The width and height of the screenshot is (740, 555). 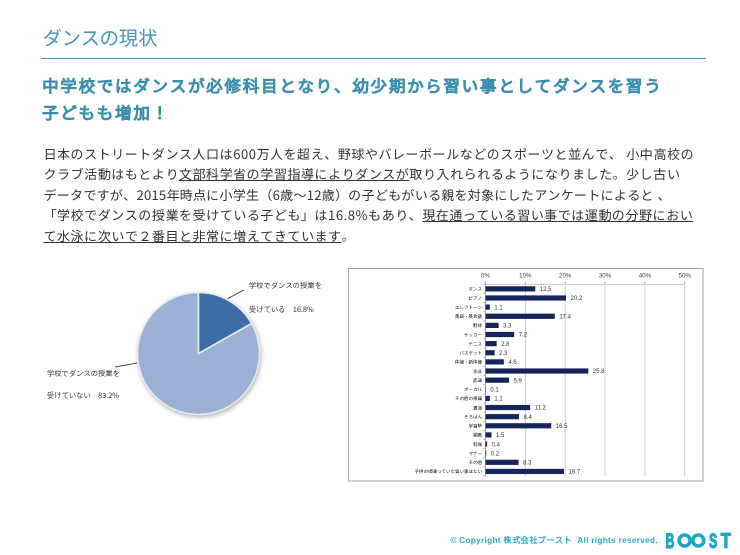 What do you see at coordinates (565, 317) in the screenshot?
I see `svg-text: 17.4` at bounding box center [565, 317].